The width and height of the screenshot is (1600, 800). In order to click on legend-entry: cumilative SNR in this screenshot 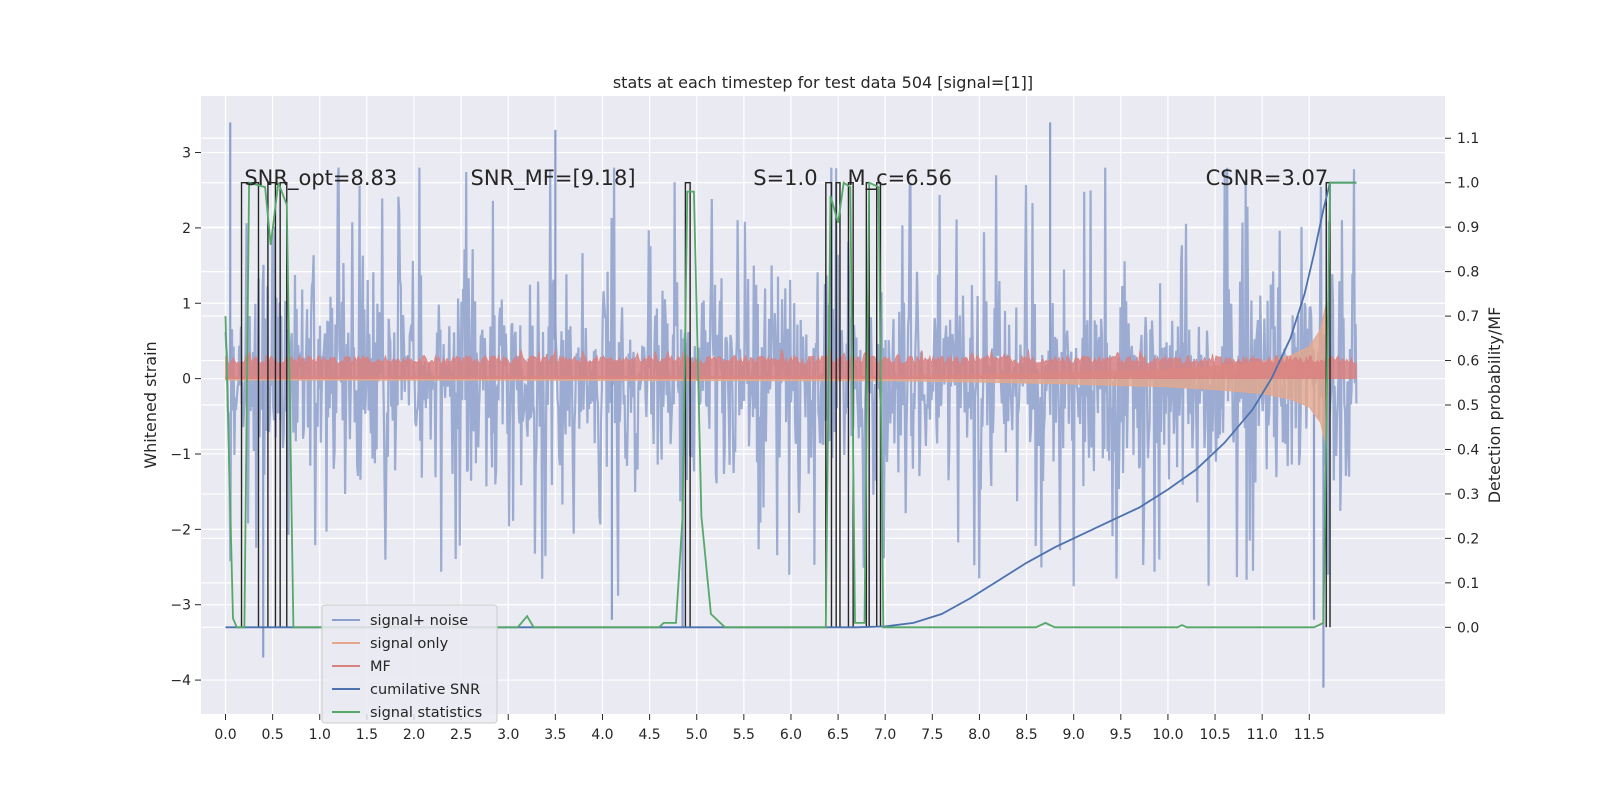, I will do `click(425, 690)`.